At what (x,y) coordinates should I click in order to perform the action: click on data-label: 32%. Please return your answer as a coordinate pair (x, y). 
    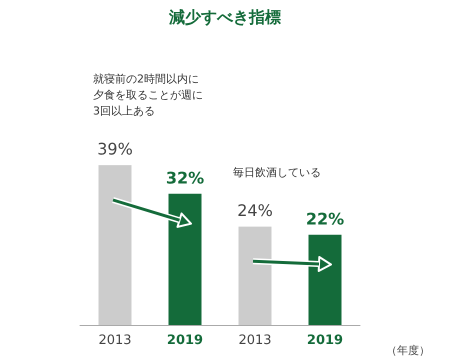
    Looking at the image, I should click on (185, 178).